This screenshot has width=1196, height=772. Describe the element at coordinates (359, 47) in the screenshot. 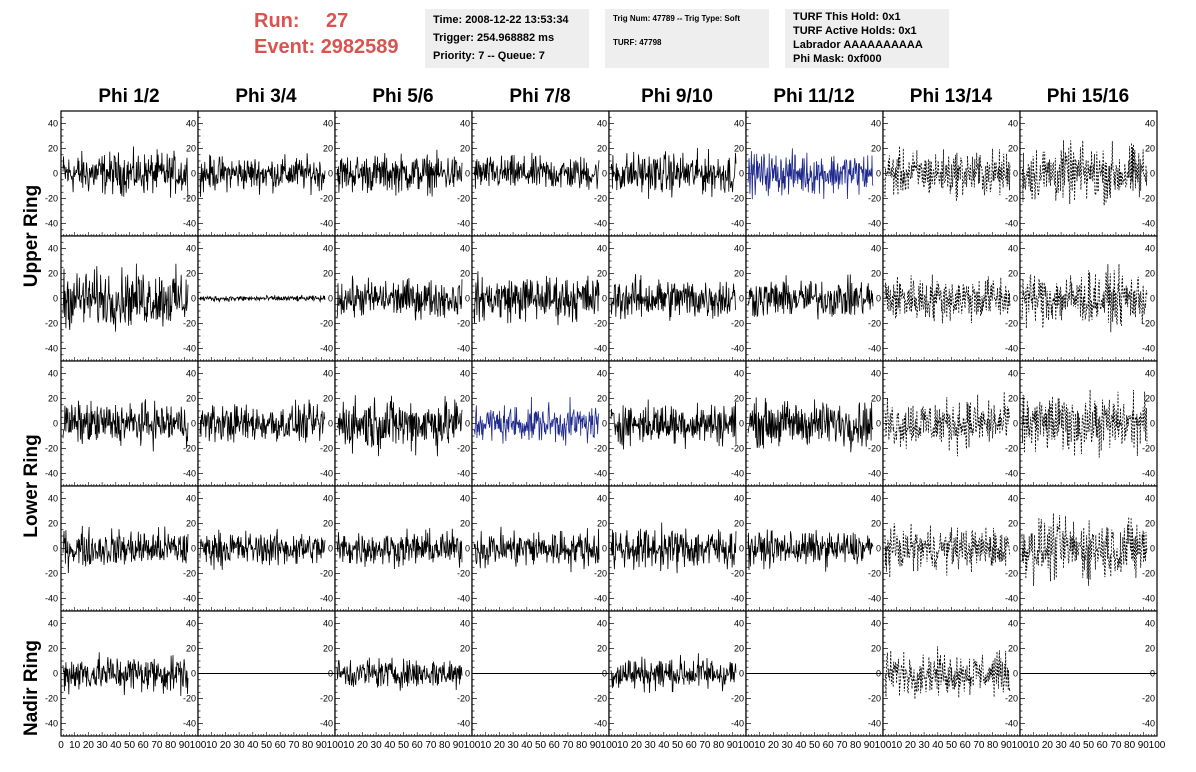

I see `event-value: 2982589` at that location.